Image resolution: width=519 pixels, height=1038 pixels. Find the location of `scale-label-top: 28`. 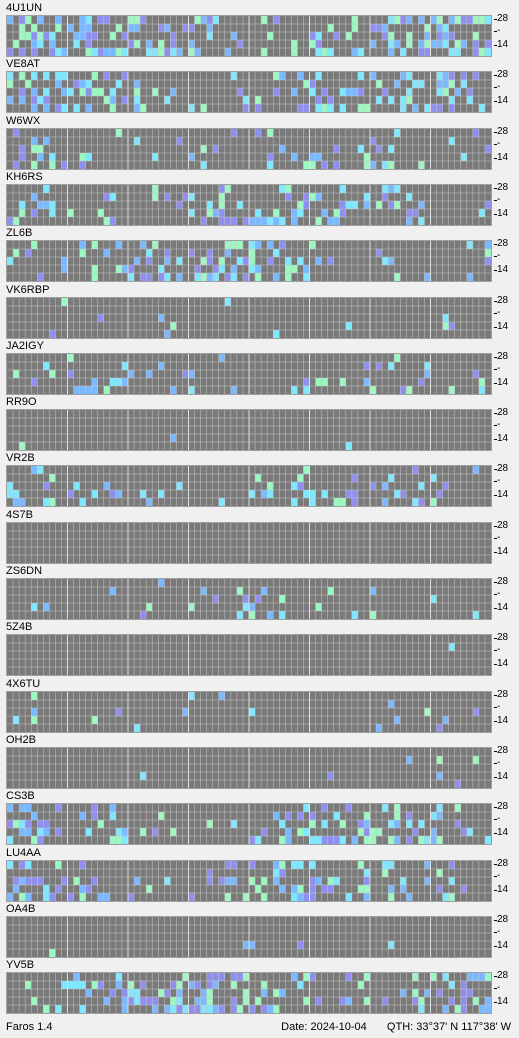

scale-label-top: 28 is located at coordinates (503, 469).